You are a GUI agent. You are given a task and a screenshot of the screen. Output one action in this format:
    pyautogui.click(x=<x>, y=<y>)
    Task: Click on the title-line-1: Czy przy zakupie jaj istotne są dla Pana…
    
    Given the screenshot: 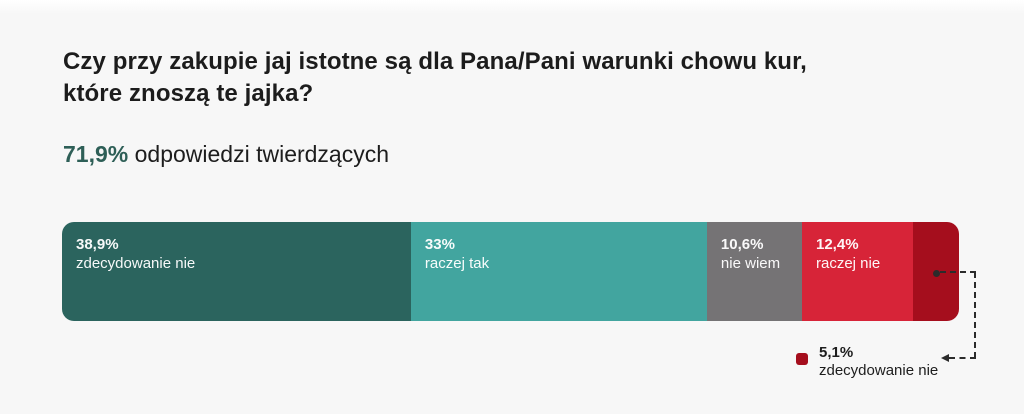 What is the action you would take?
    pyautogui.click(x=435, y=61)
    